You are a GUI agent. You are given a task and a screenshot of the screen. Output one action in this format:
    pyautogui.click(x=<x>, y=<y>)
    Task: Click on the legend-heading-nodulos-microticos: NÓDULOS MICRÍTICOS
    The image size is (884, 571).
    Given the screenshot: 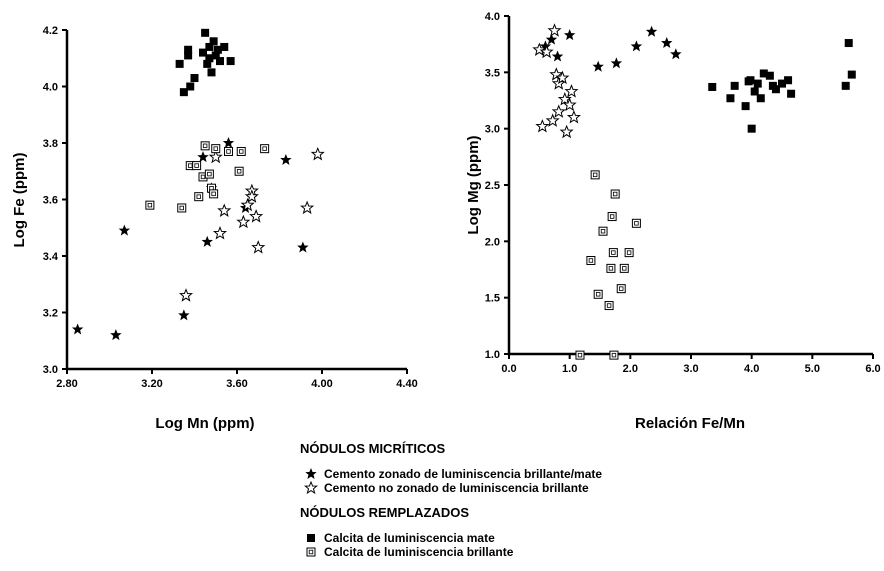 What is the action you would take?
    pyautogui.click(x=373, y=448)
    